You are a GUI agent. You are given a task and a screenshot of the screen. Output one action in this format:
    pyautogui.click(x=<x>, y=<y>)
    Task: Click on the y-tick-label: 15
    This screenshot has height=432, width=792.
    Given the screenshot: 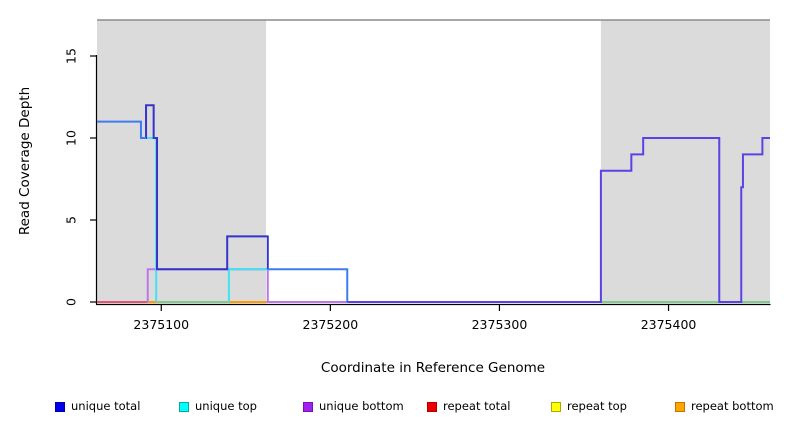 What is the action you would take?
    pyautogui.click(x=71, y=56)
    